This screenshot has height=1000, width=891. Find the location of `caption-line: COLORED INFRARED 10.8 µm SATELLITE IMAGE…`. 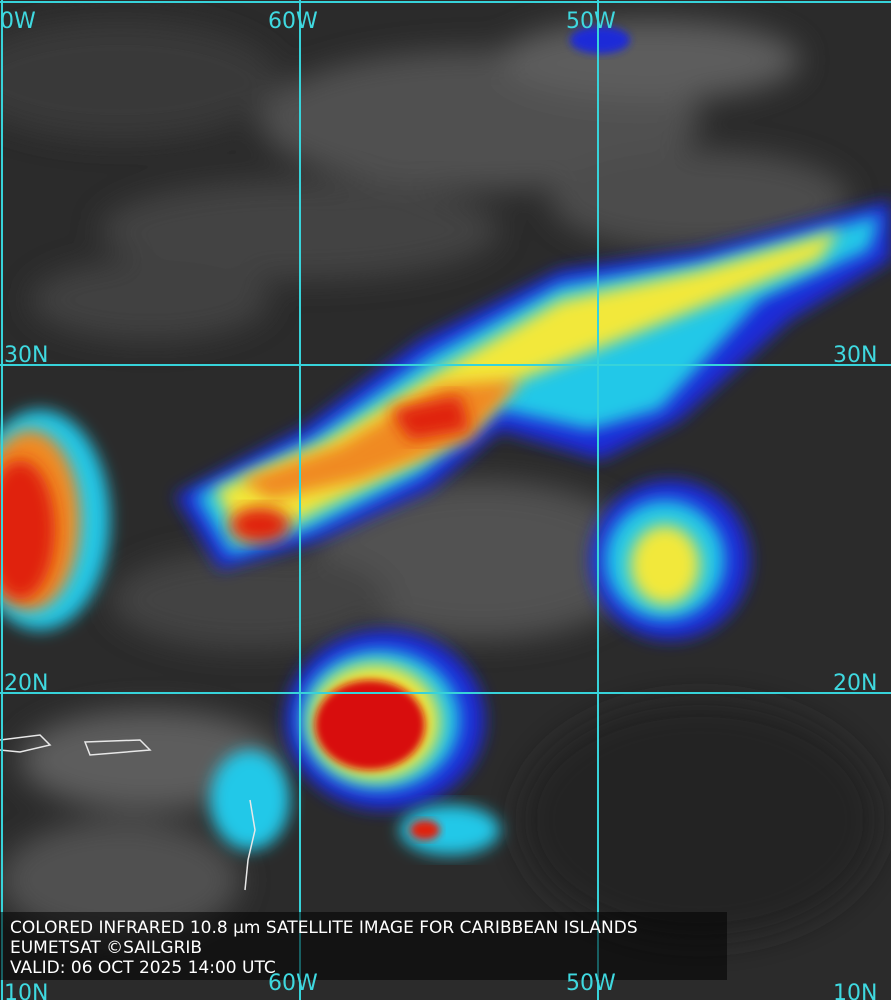

caption-line: COLORED INFRARED 10.8 µm SATELLITE IMAGE… is located at coordinates (324, 928).